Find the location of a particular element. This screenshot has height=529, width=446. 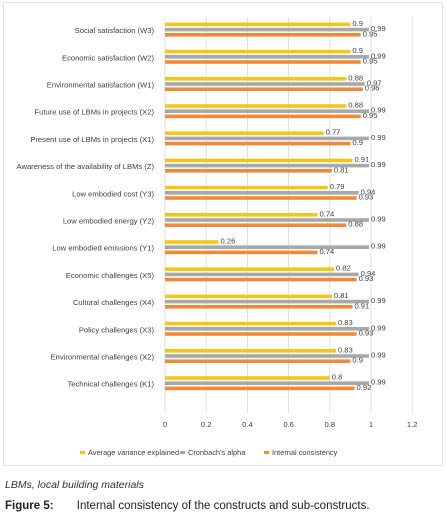

data-label: 0.92 is located at coordinates (364, 387).